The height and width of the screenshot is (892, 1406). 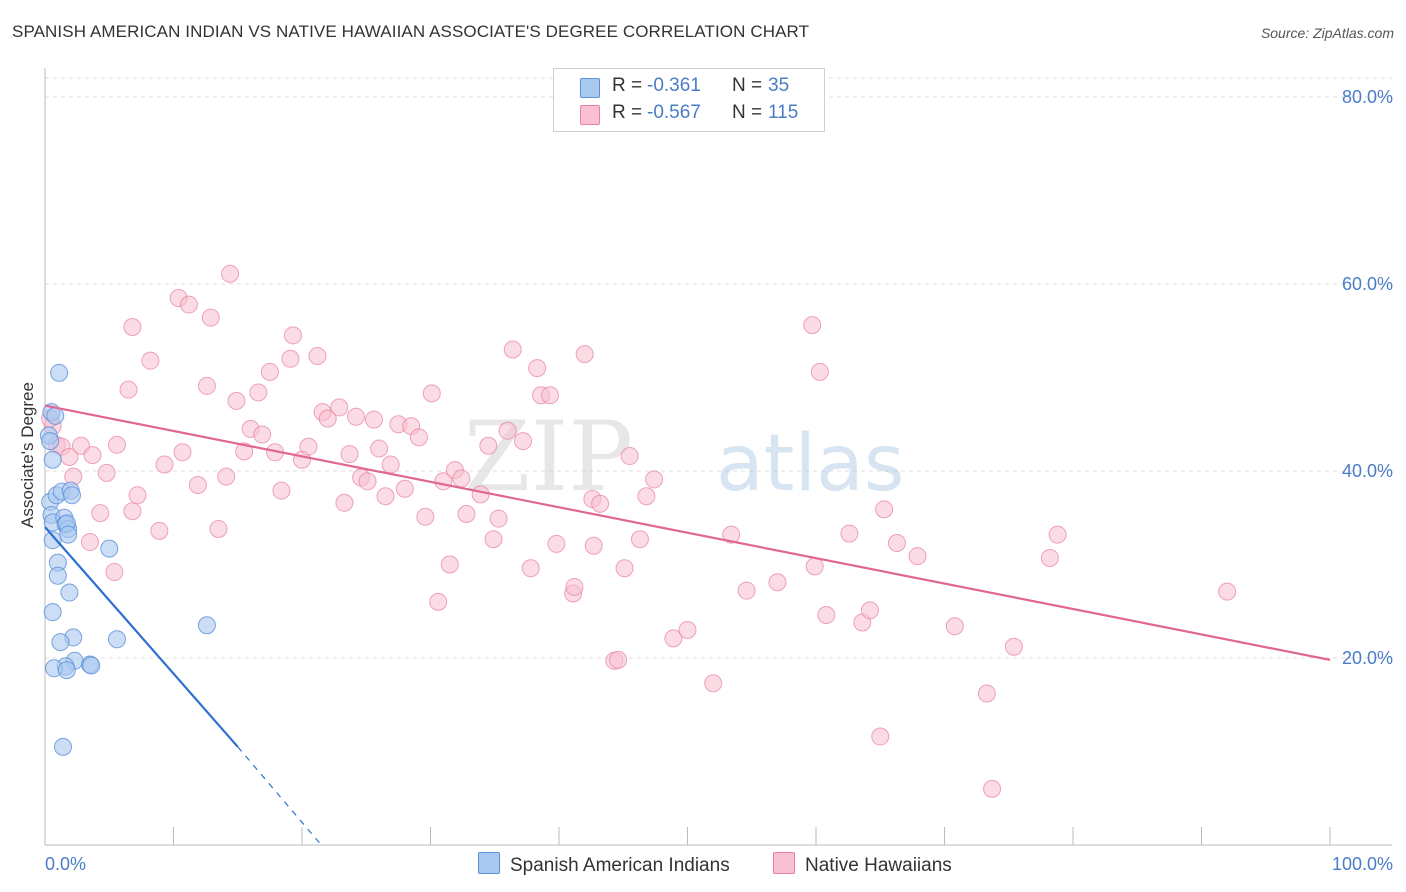 I want to click on legend-row-pink: R = -0.567 N = 115, so click(x=689, y=115).